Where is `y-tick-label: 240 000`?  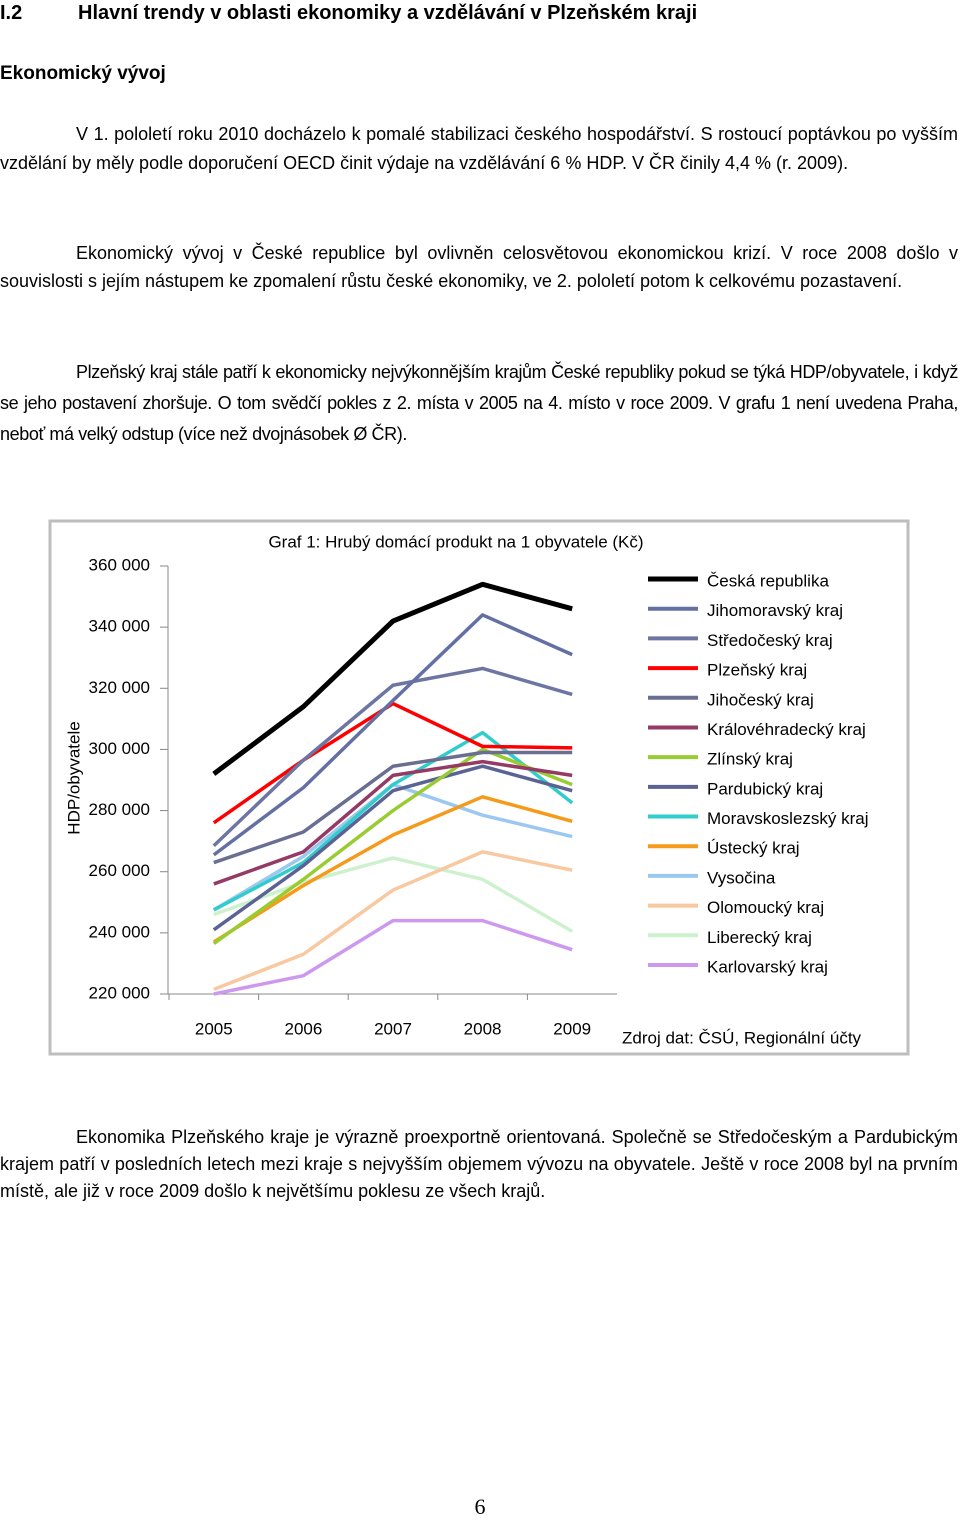
y-tick-label: 240 000 is located at coordinates (119, 931).